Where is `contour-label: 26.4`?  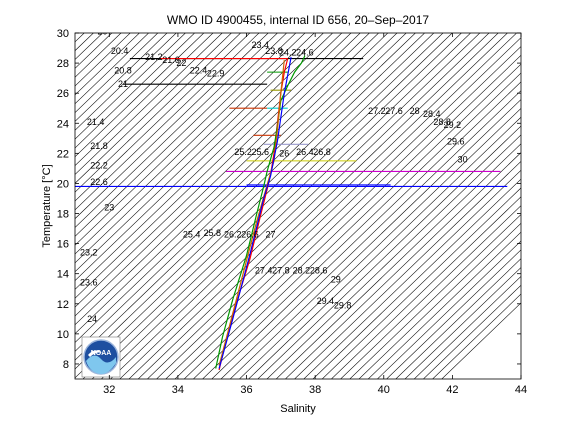 contour-label: 26.4 is located at coordinates (305, 152).